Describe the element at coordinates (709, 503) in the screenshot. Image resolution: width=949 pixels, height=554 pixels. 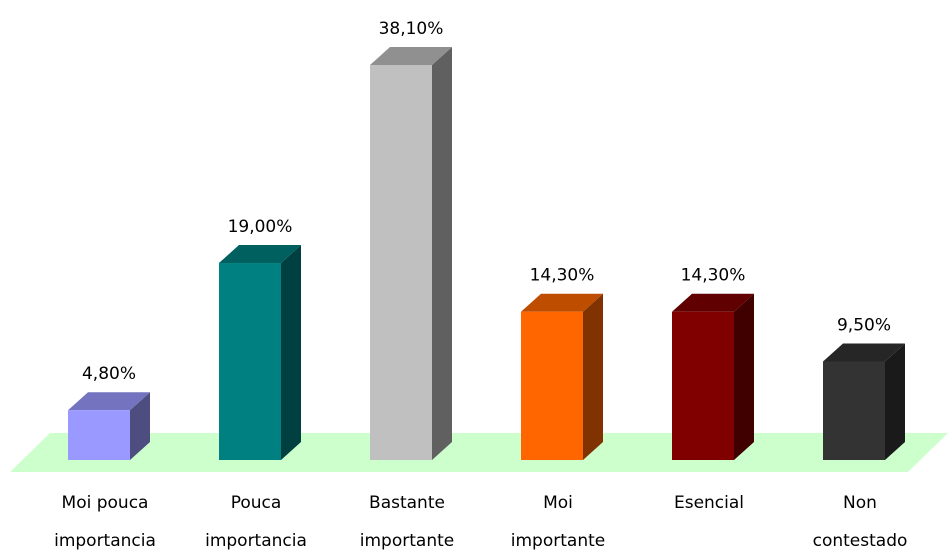
I see `x-tick-label: Esencial` at that location.